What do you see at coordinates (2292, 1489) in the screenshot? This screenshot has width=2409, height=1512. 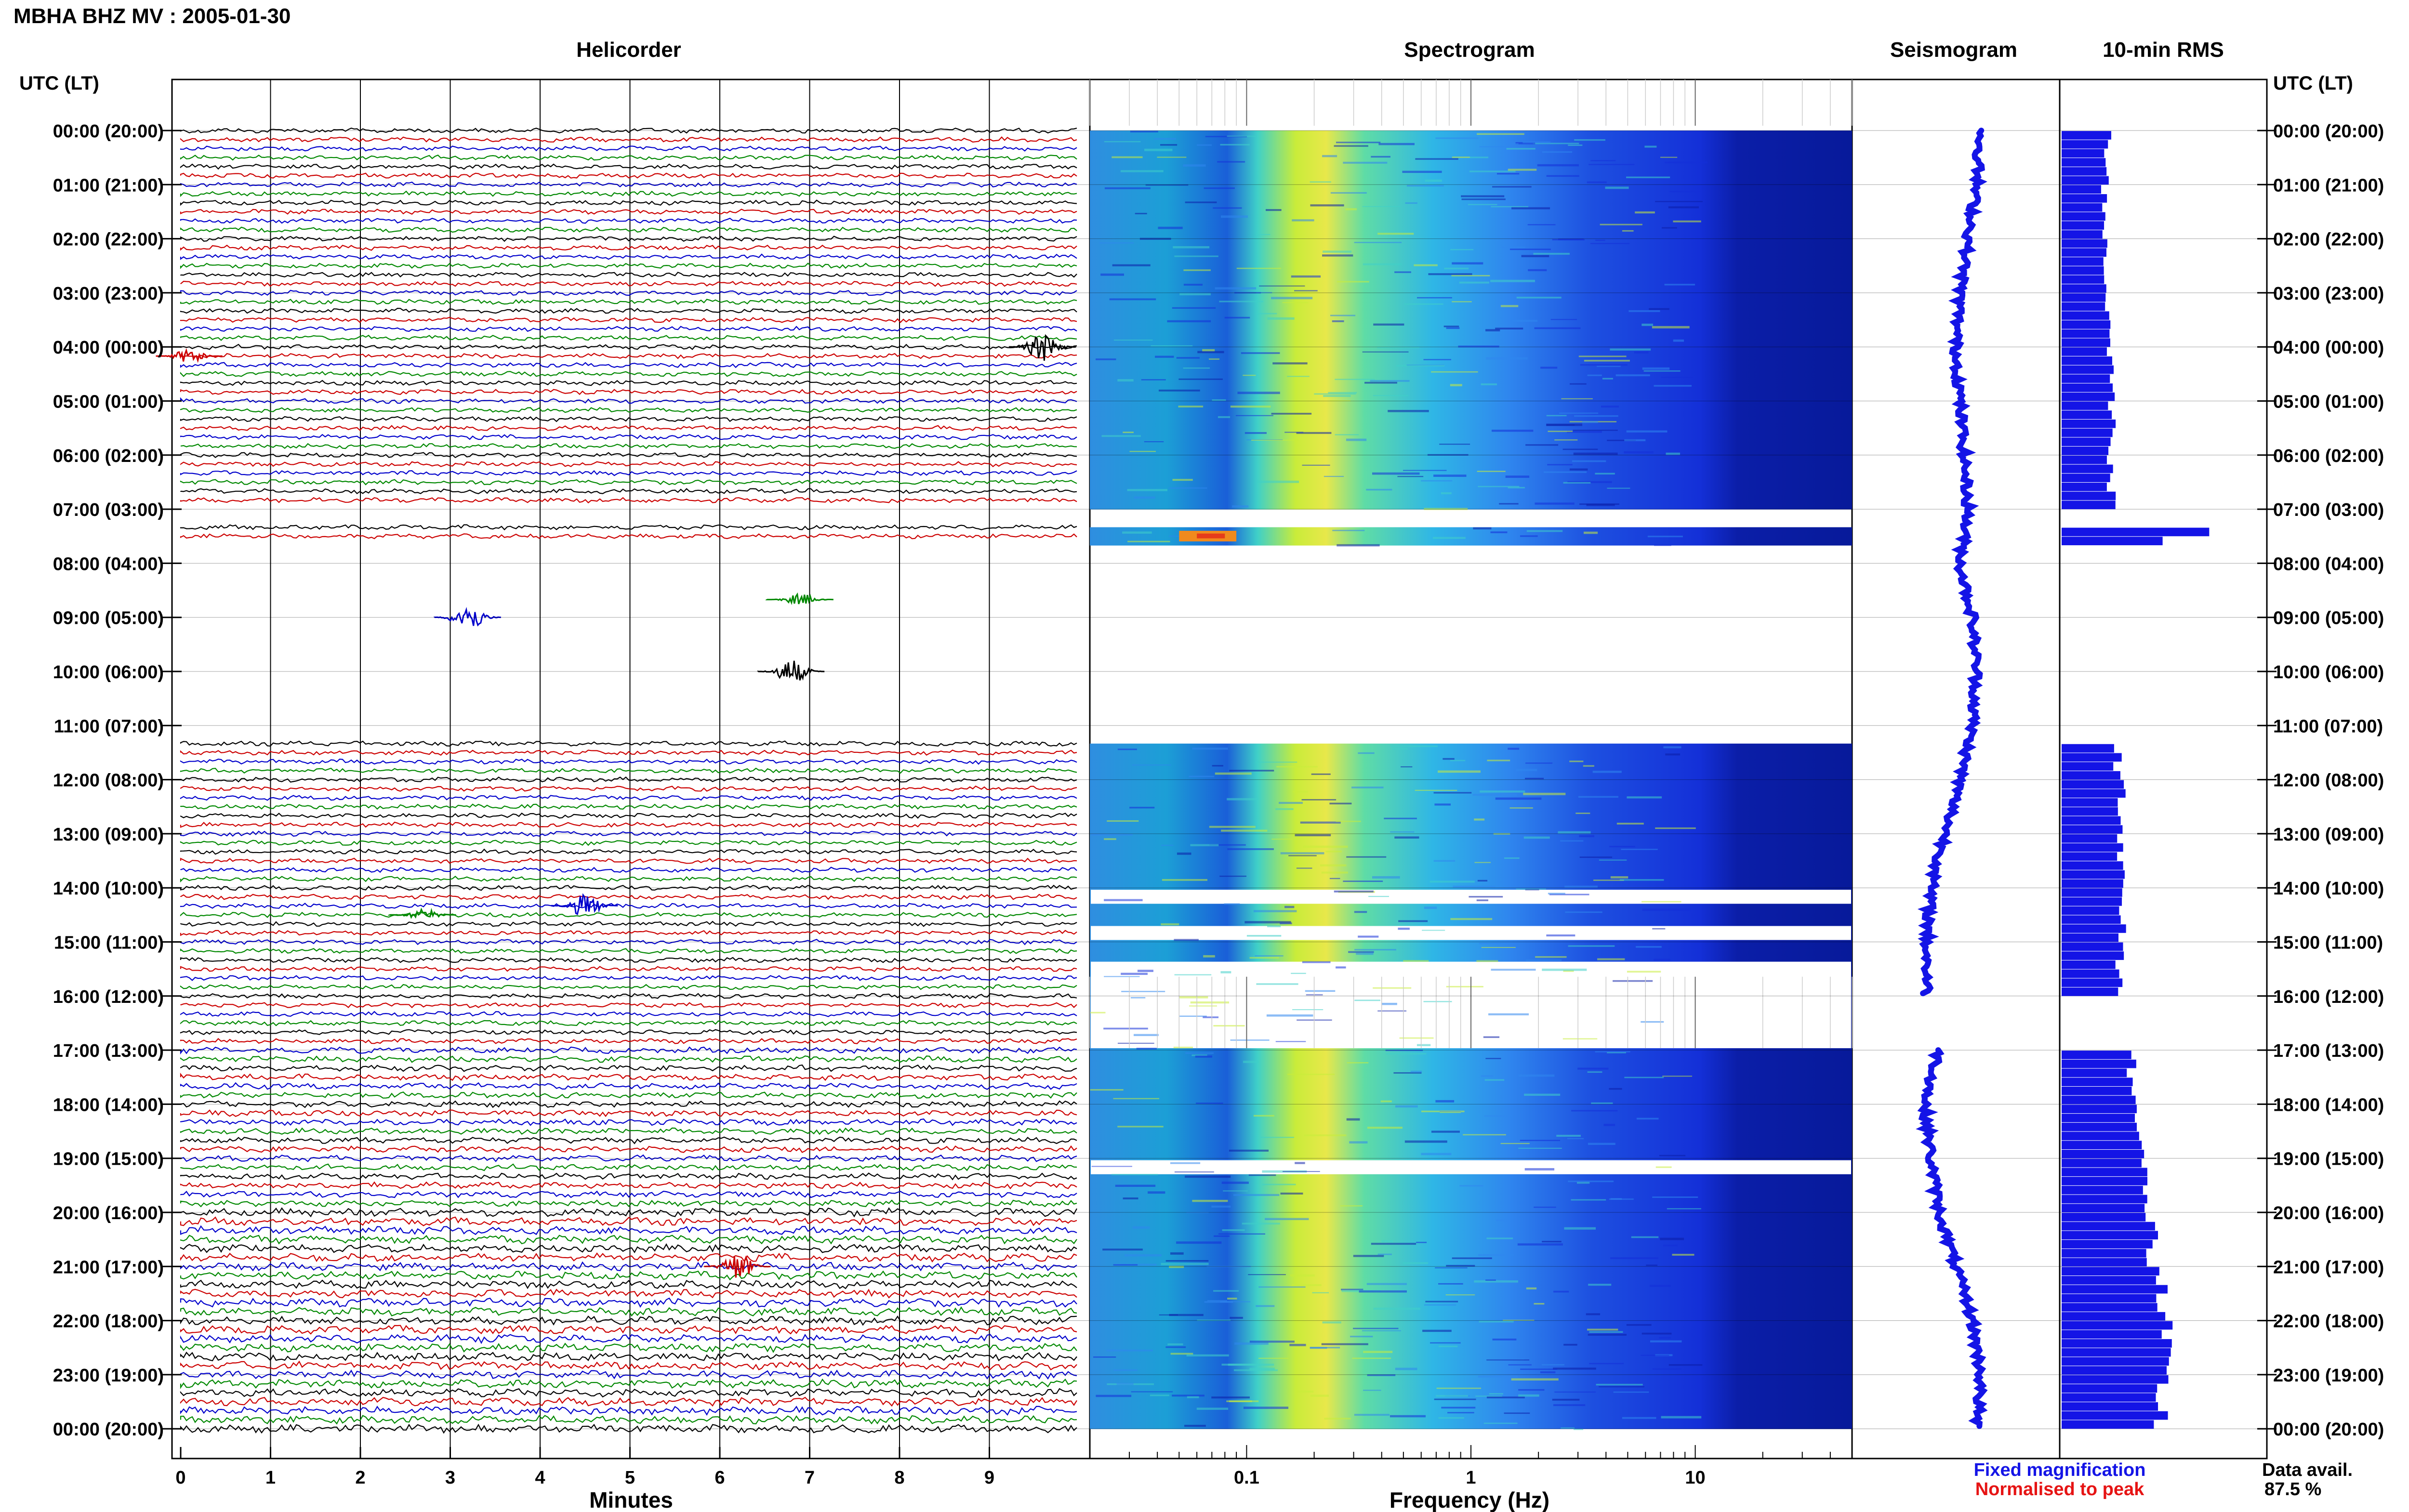 I see `data-availability-value: 87.5 %` at bounding box center [2292, 1489].